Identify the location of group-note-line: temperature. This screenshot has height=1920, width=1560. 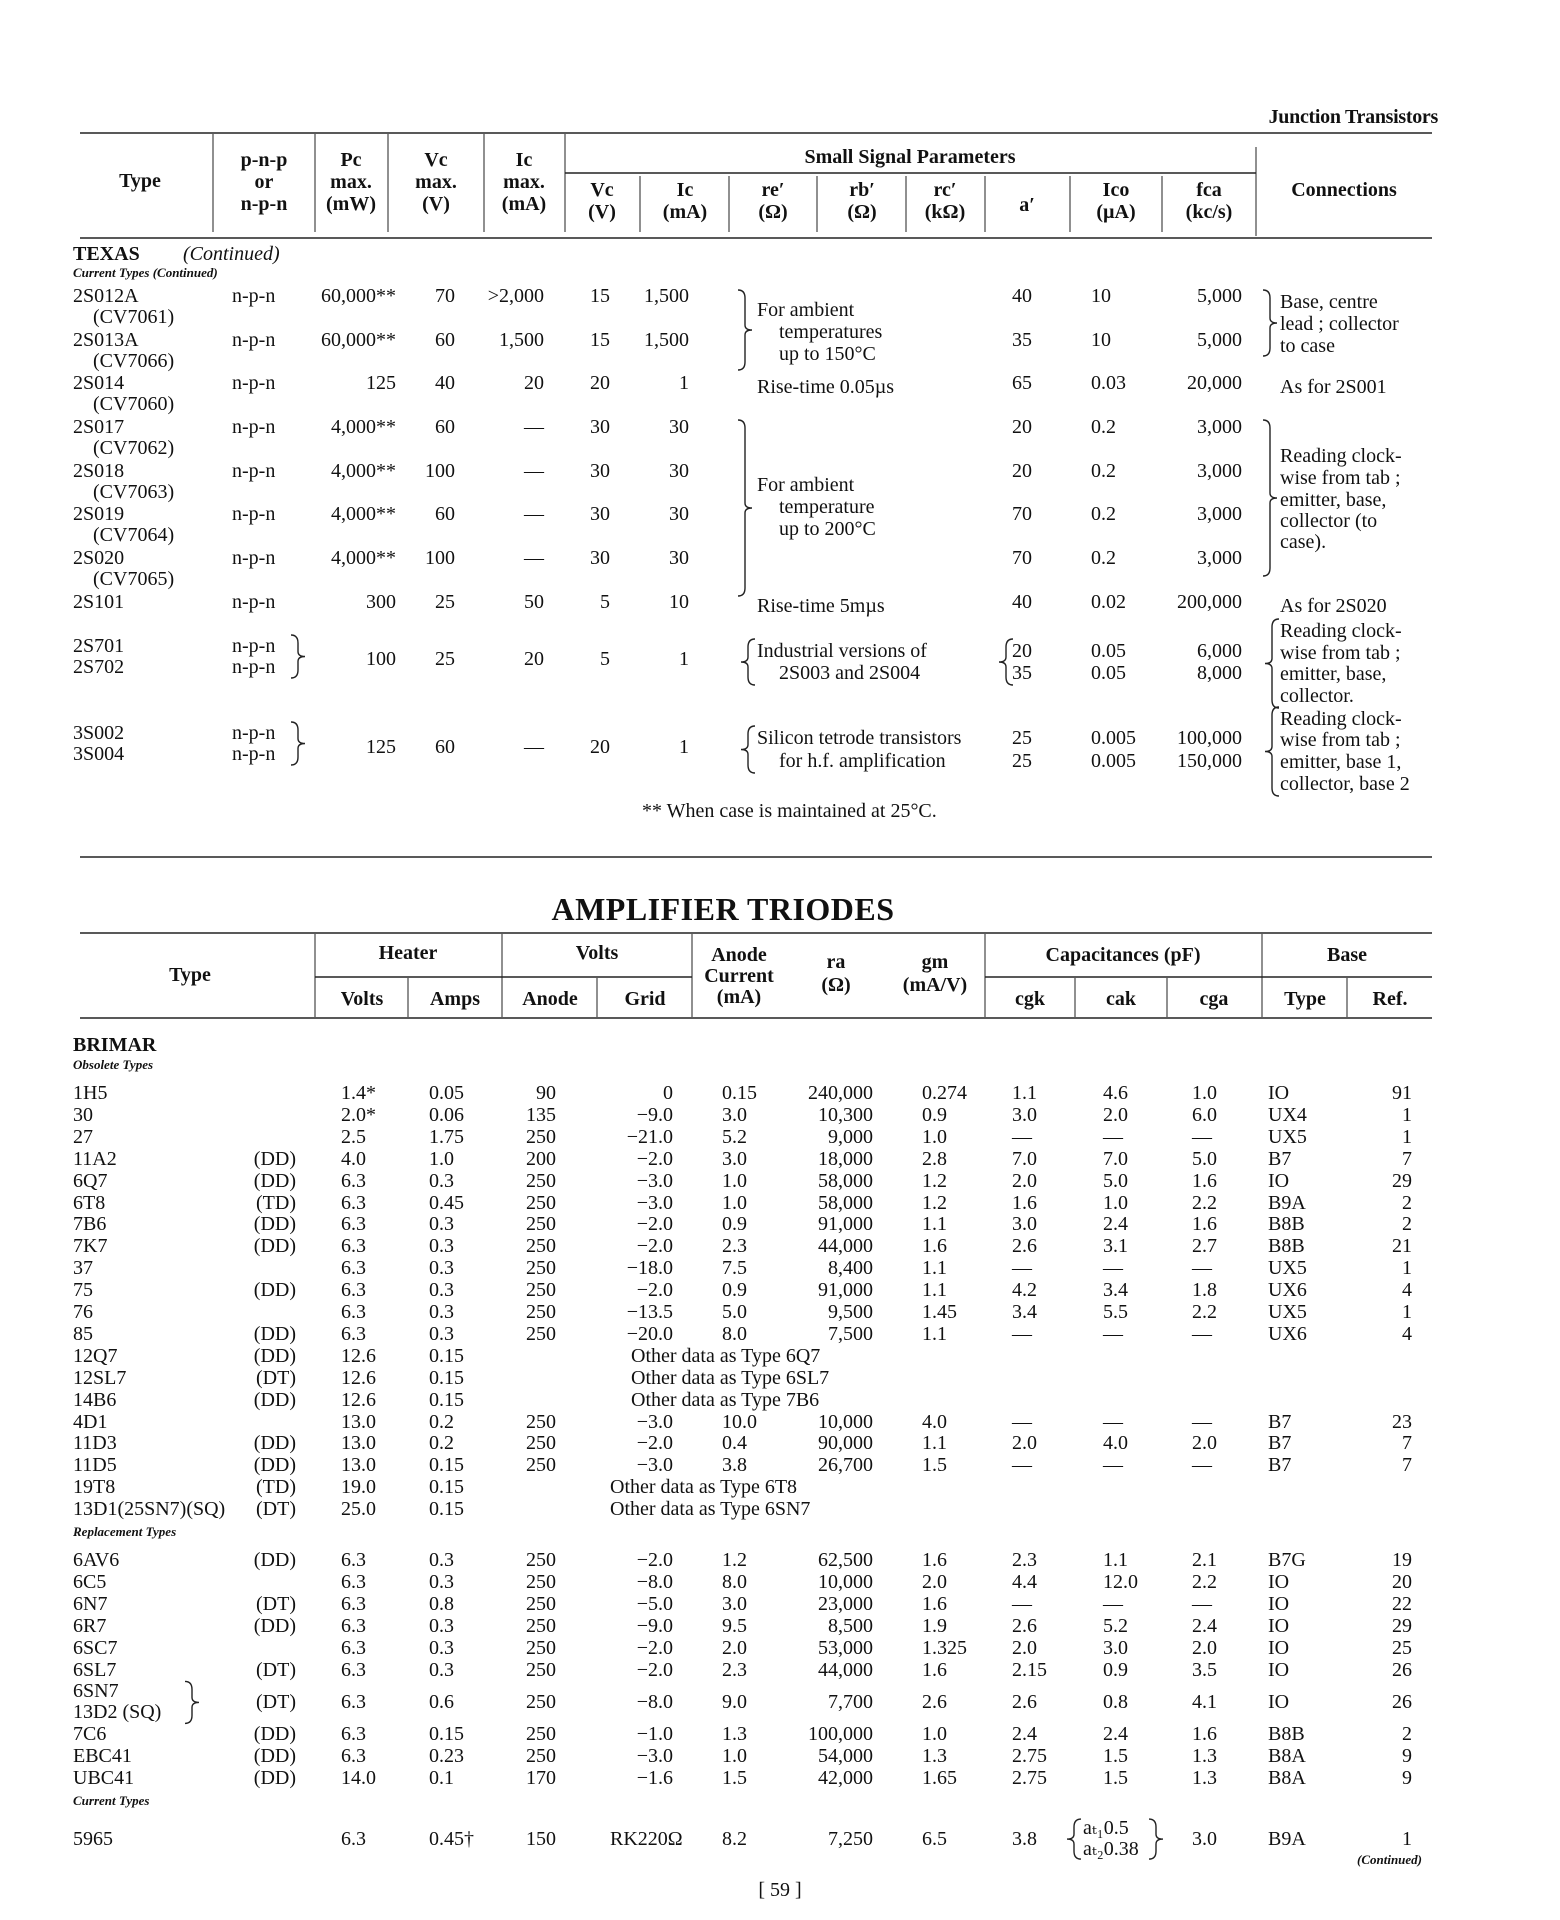
(827, 507).